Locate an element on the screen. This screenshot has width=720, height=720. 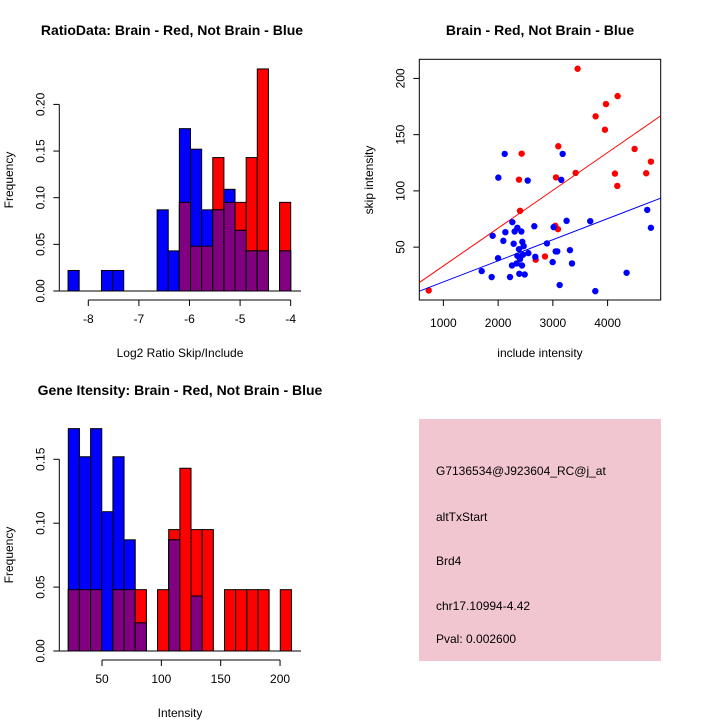
y-tick-label: 0.20 is located at coordinates (40, 104).